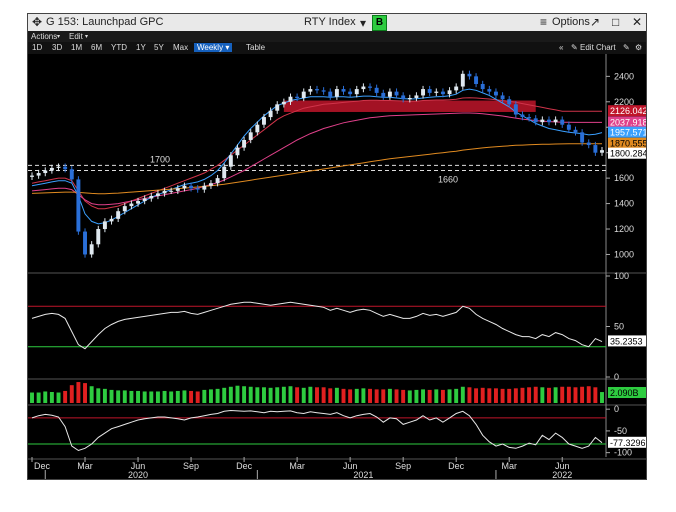 This screenshot has width=676, height=512. I want to click on level-label: 1660, so click(448, 179).